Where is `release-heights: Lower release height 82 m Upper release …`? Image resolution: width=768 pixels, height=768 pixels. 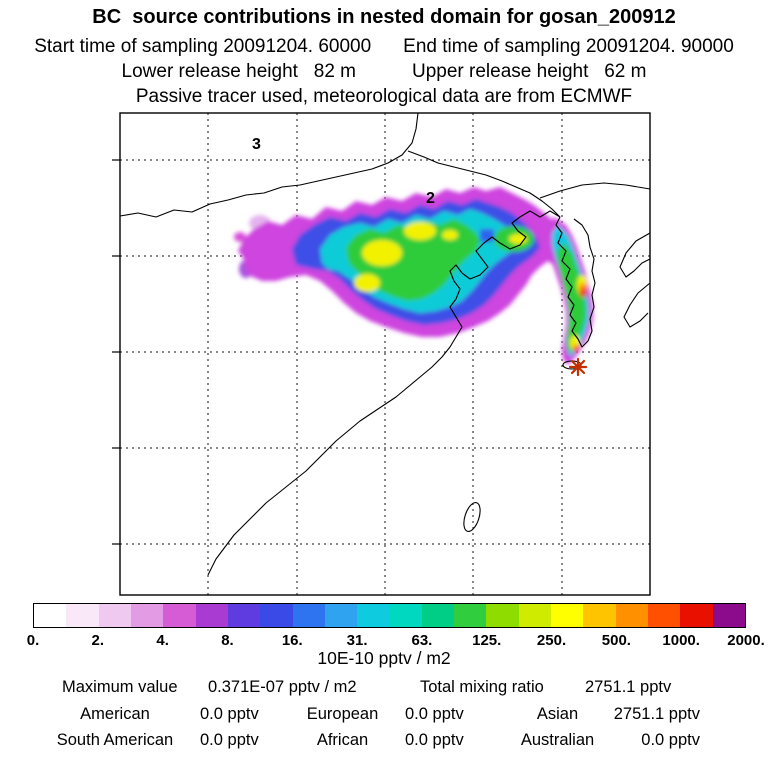 release-heights: Lower release height 82 m Upper release … is located at coordinates (384, 72).